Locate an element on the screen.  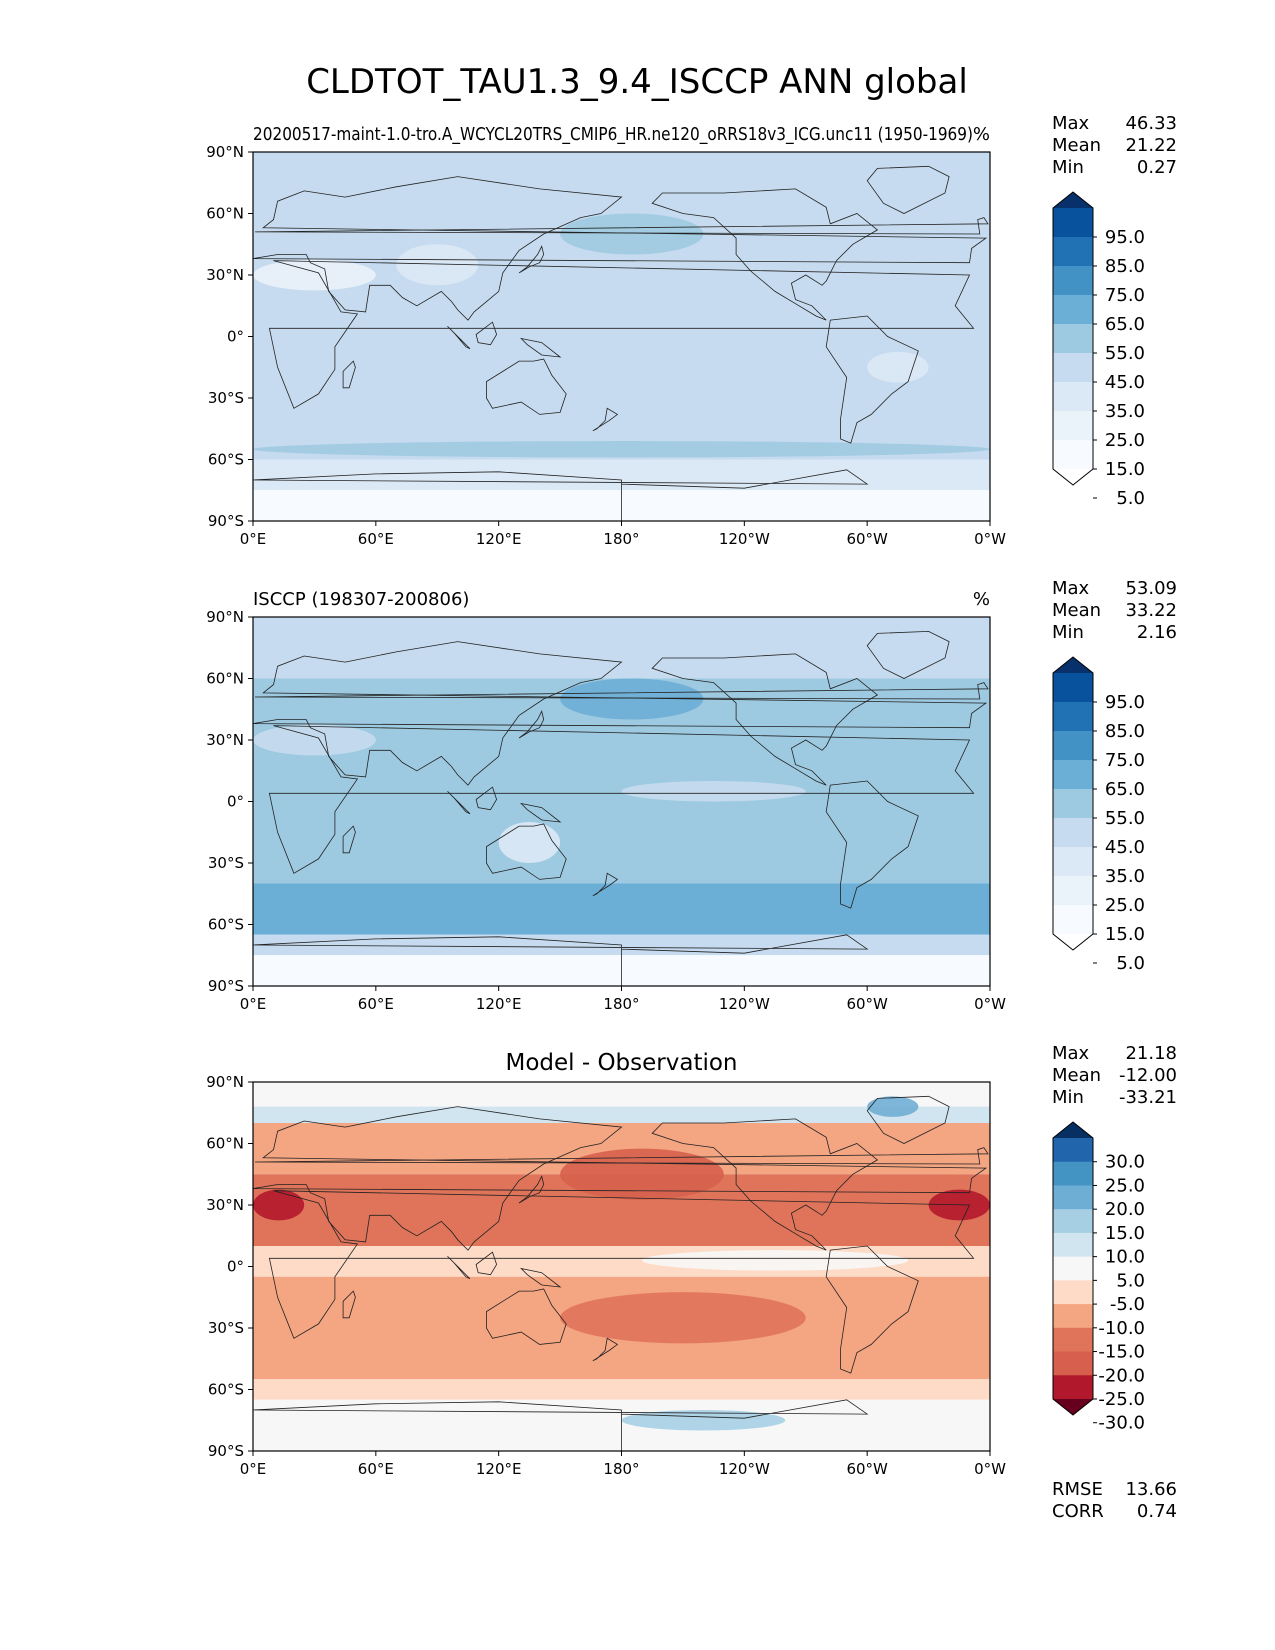
colorbar: 95.0 85.0 75.0 65.0 55.0 45.0 35.0 25.0 15.0 5.0 is located at coordinates (1098, 350).